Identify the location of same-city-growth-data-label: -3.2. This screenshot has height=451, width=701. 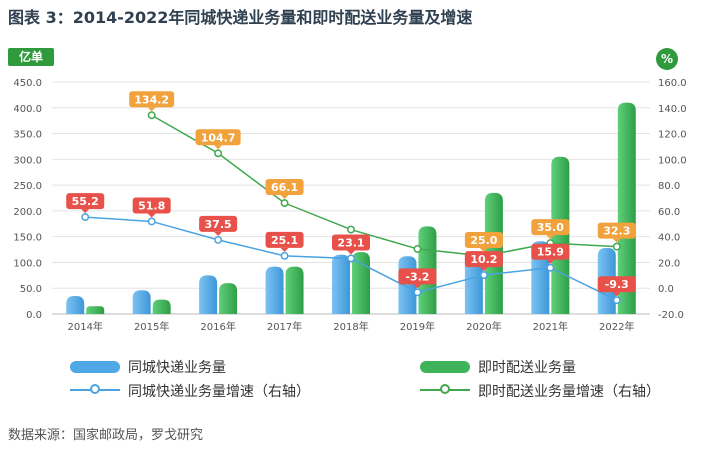
(417, 276).